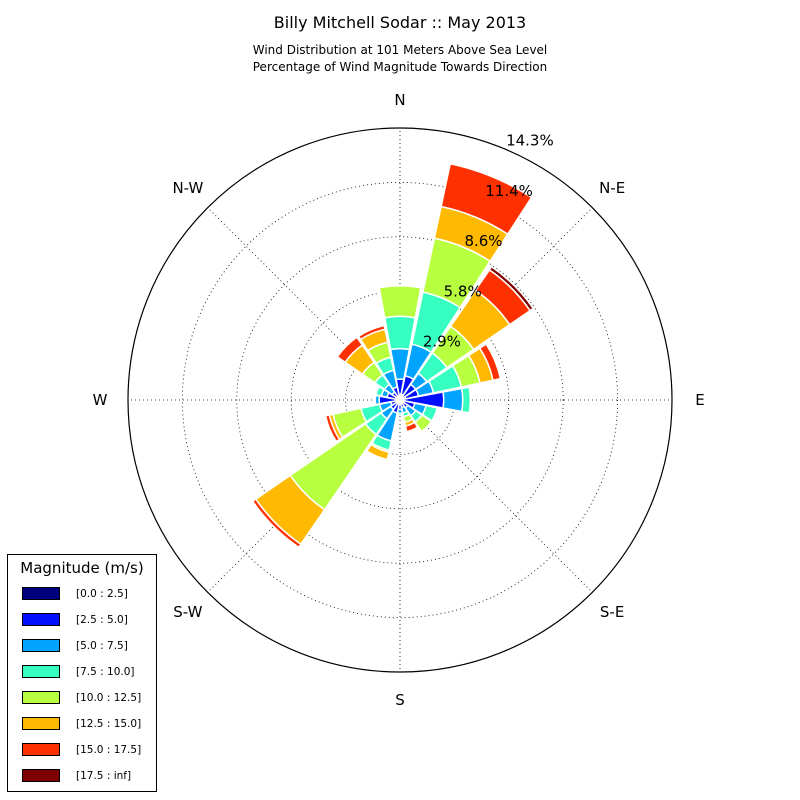  I want to click on direction-label: N-W, so click(187, 188).